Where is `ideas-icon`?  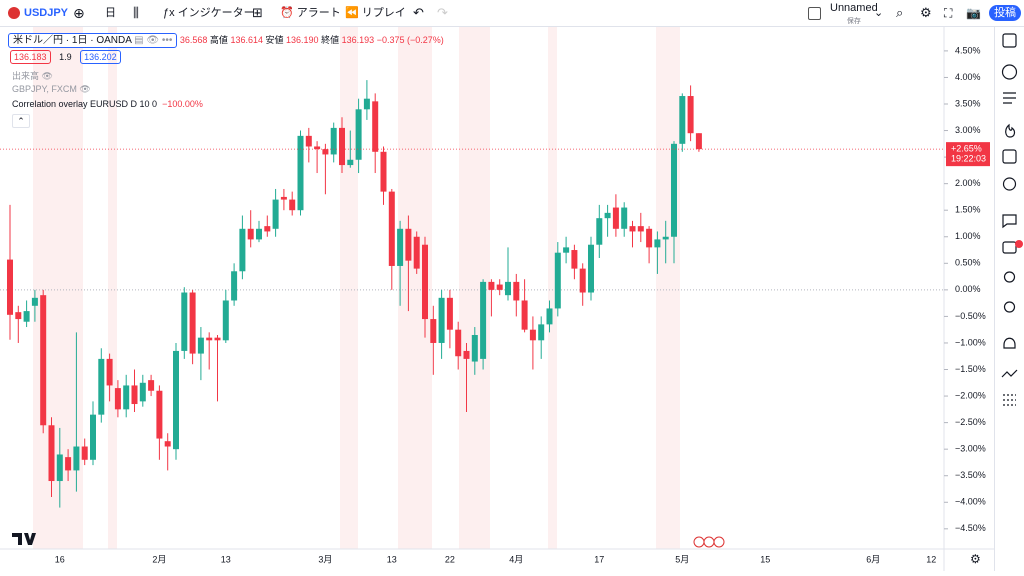
ideas-icon is located at coordinates (1009, 184).